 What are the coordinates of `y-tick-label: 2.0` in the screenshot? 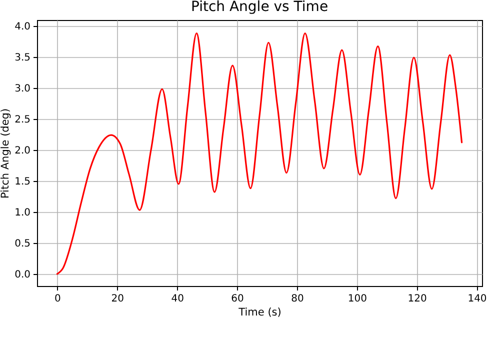 It's located at (22, 150).